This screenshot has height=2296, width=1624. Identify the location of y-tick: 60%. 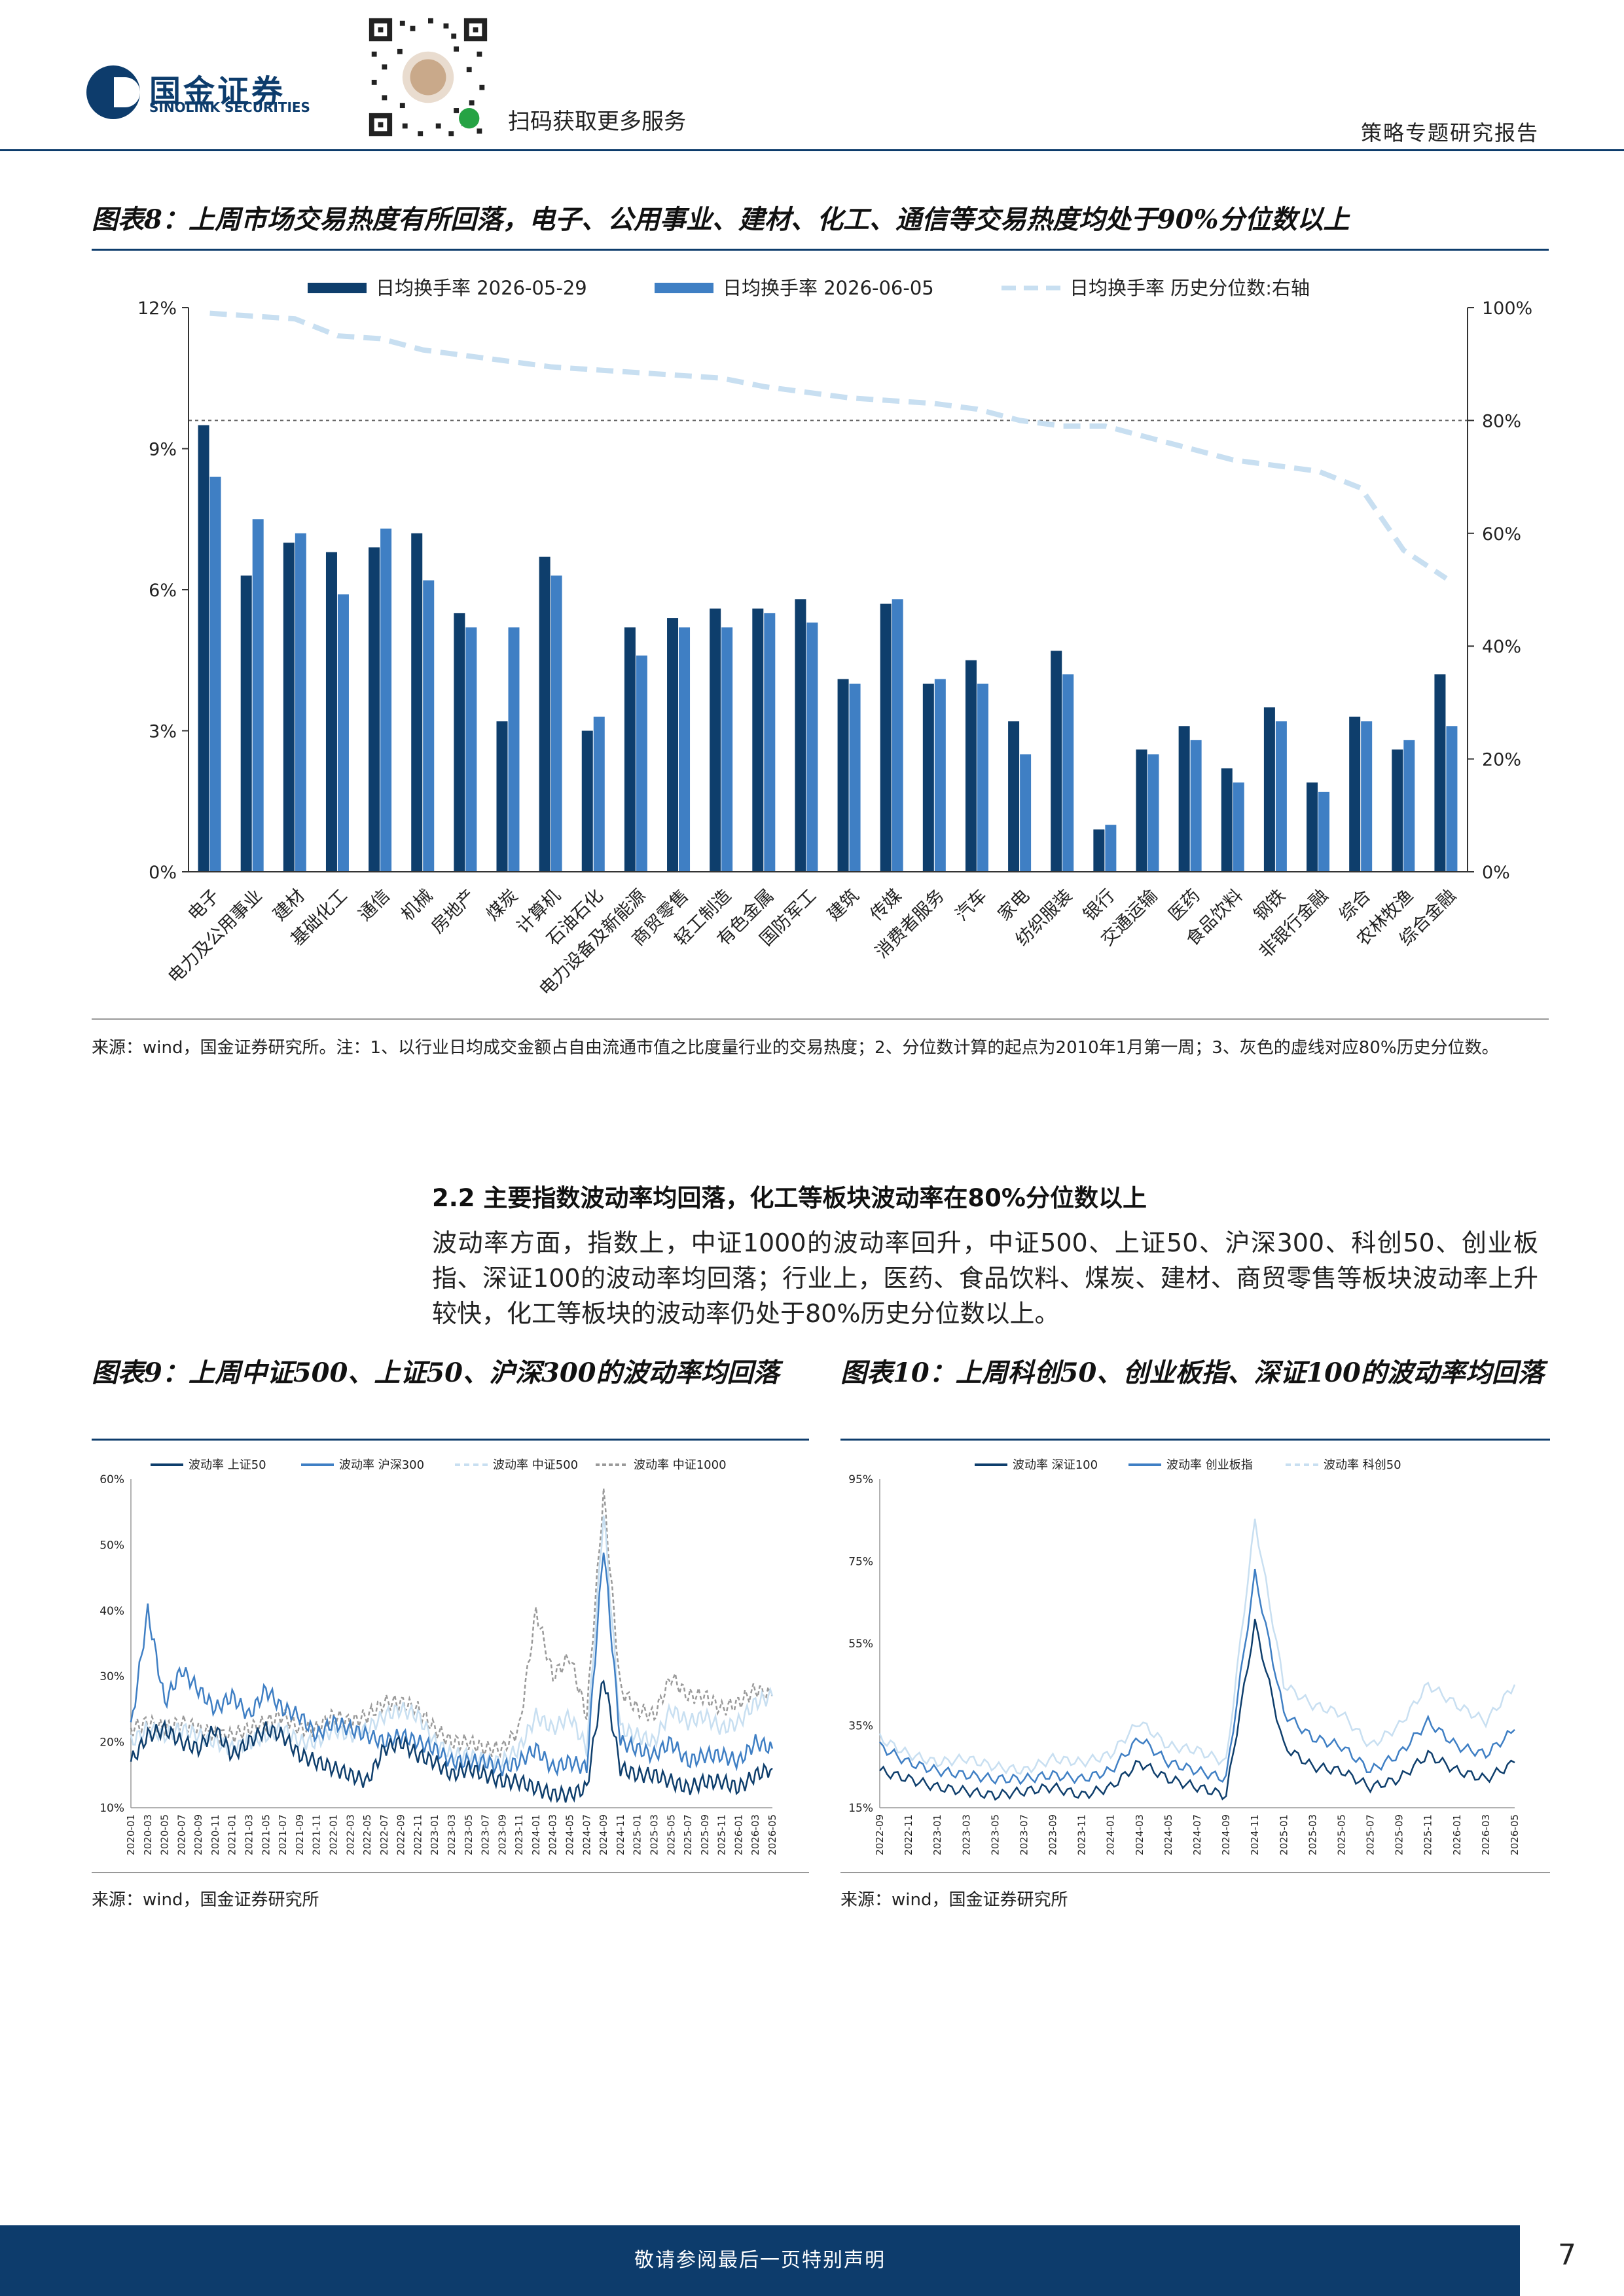
(111, 1479).